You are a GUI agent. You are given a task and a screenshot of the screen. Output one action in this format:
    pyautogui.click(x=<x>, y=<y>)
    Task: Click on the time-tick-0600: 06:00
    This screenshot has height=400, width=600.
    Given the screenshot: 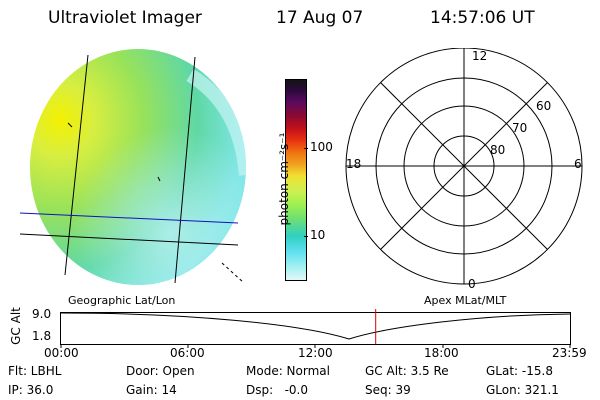 What is the action you would take?
    pyautogui.click(x=187, y=353)
    